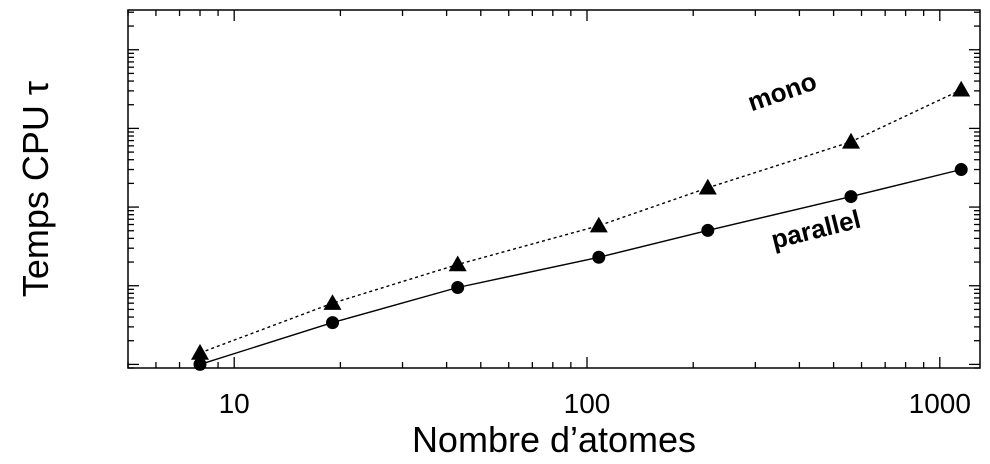 Image resolution: width=990 pixels, height=464 pixels. I want to click on series-label-parallel: parallel, so click(816, 229).